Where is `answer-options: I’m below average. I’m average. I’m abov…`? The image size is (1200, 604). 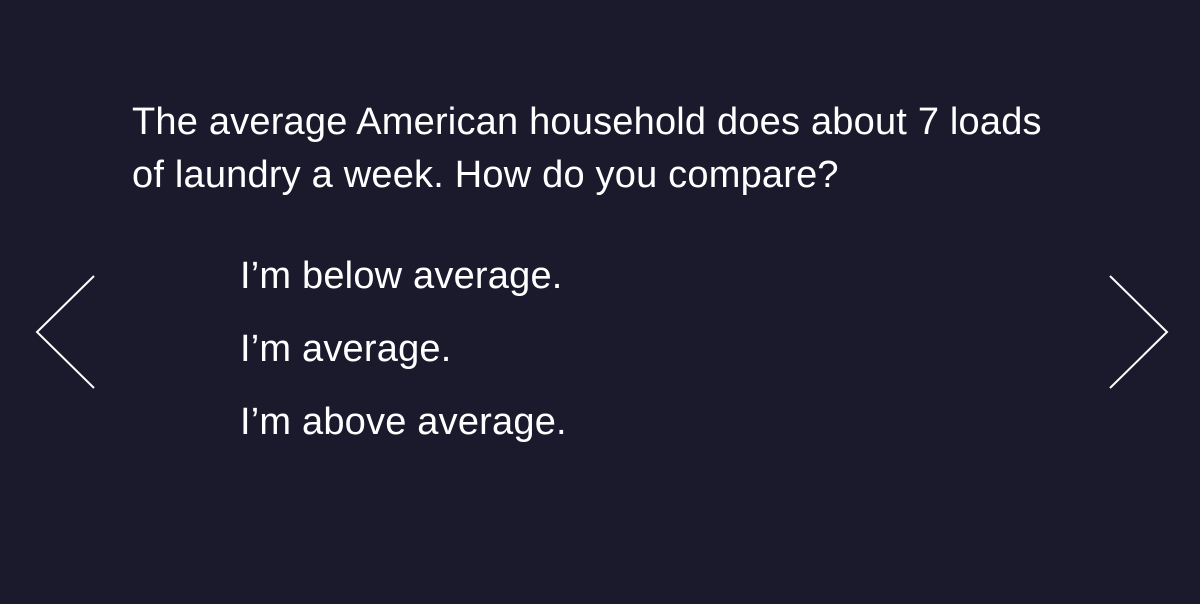
answer-options: I’m below average. I’m average. I’m abov… is located at coordinates (403, 361).